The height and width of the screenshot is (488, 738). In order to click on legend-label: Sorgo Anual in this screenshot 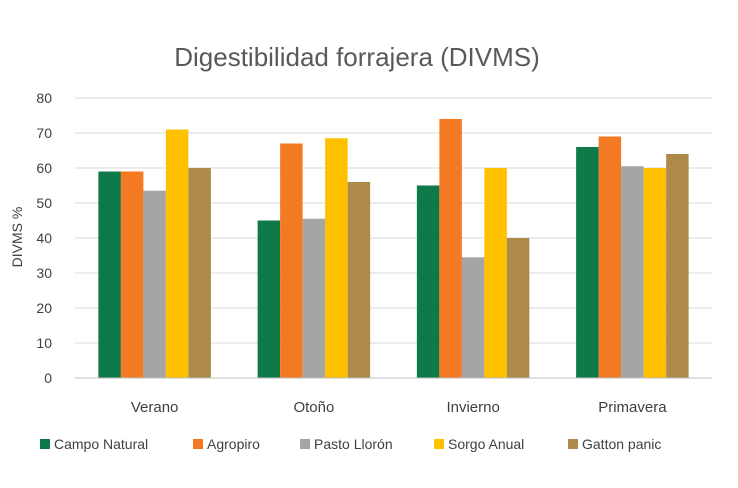, I will do `click(486, 444)`.